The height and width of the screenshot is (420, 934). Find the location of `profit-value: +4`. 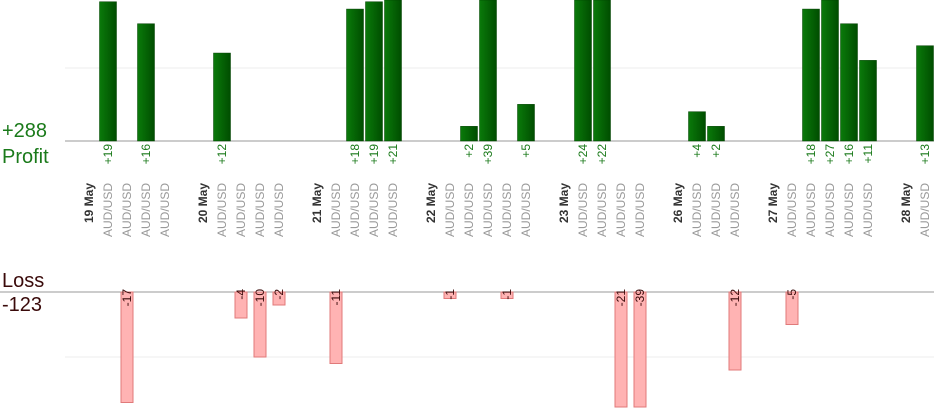

profit-value: +4 is located at coordinates (697, 151).